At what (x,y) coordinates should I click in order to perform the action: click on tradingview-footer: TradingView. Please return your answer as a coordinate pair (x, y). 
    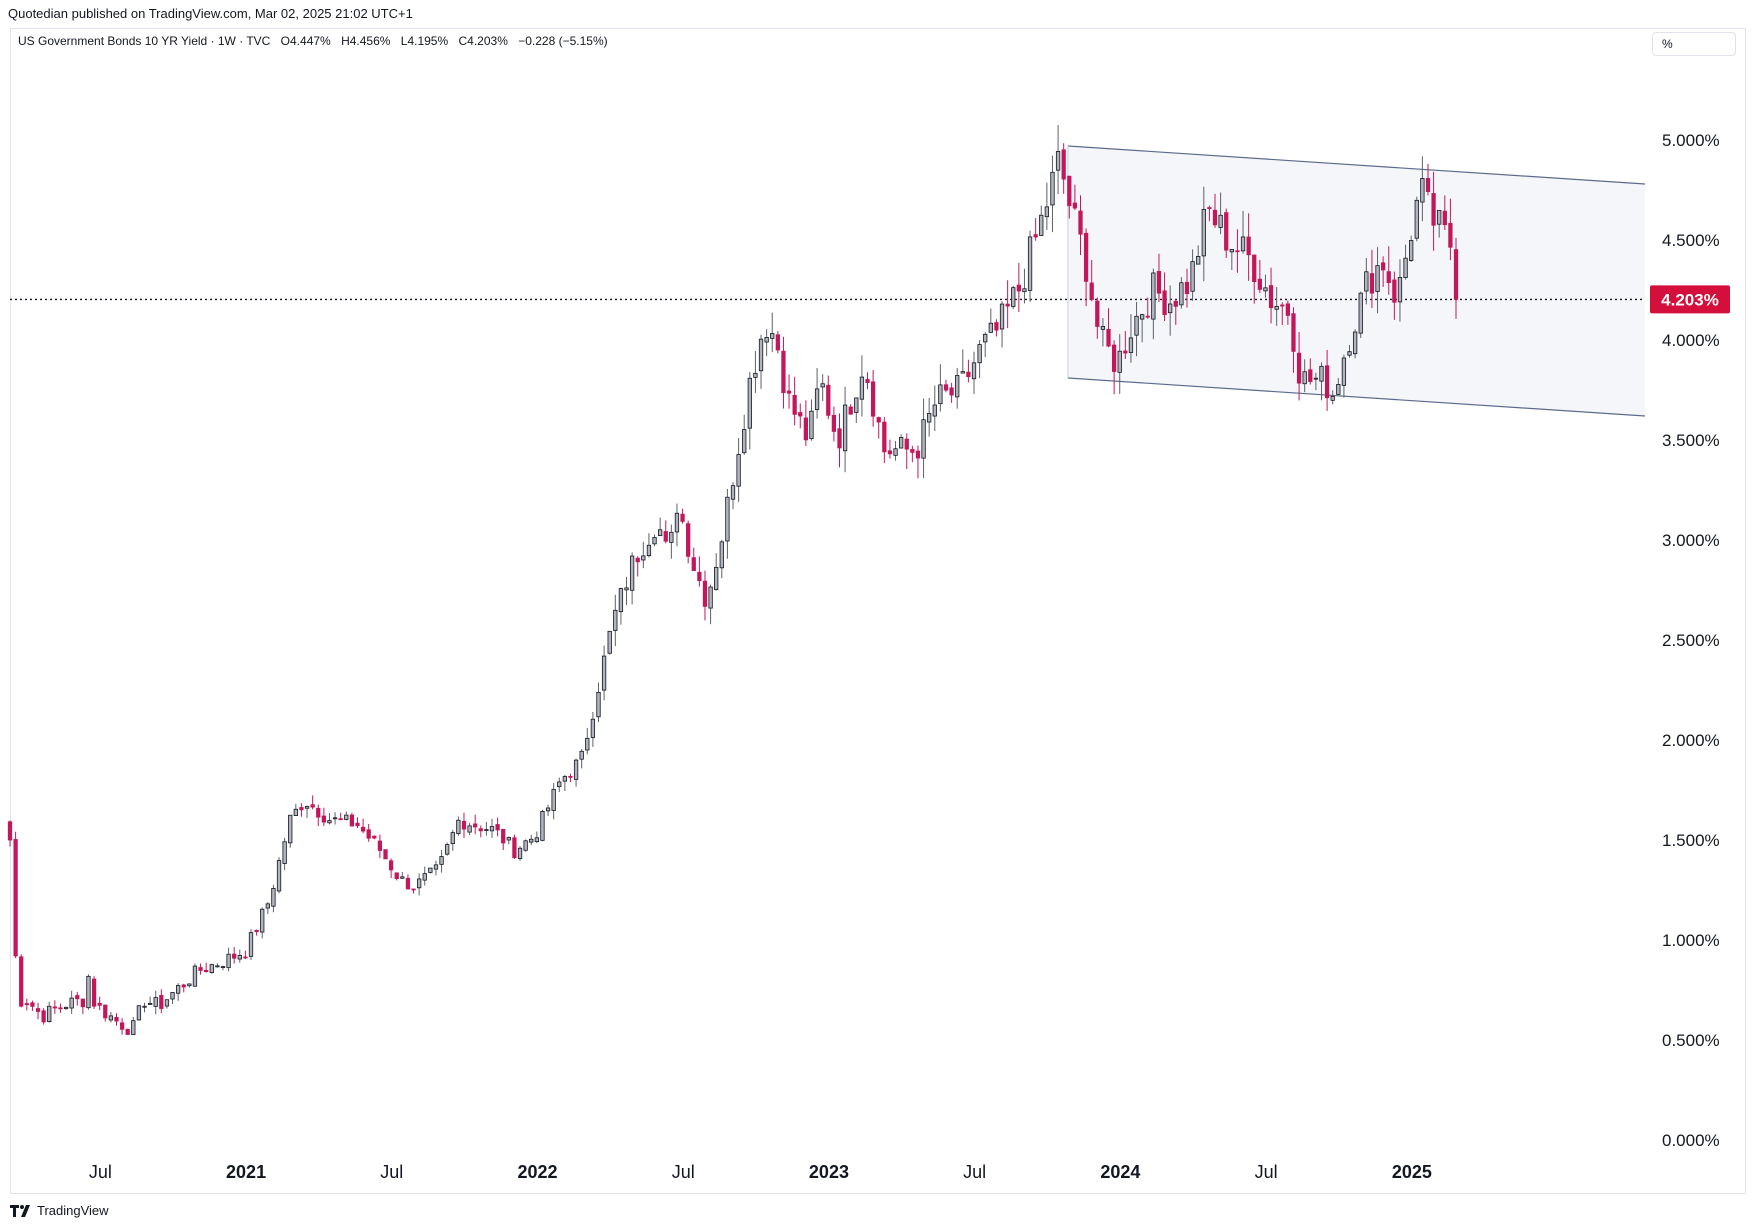
    Looking at the image, I should click on (59, 1210).